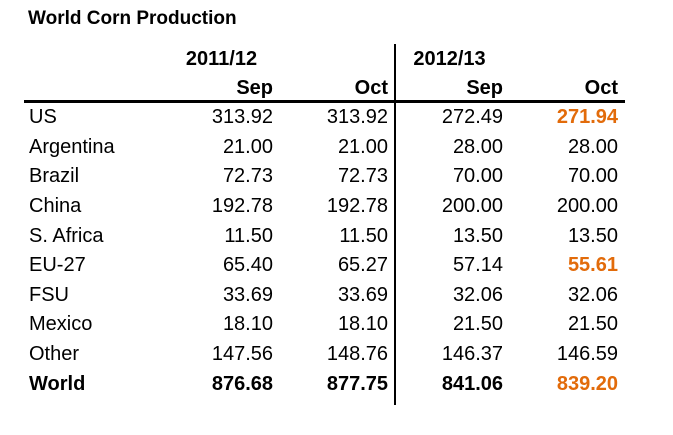 Image resolution: width=673 pixels, height=435 pixels. I want to click on year-group-2011-12: 2011/12, so click(221, 58).